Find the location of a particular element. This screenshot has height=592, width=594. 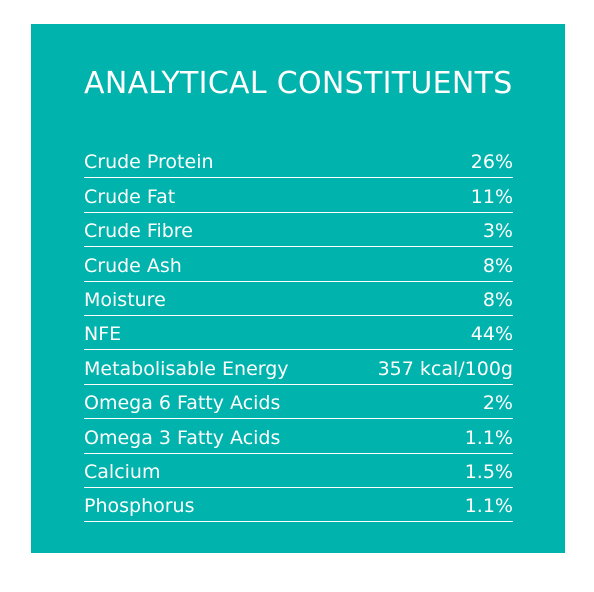

row-label: Crude Protein is located at coordinates (149, 162).